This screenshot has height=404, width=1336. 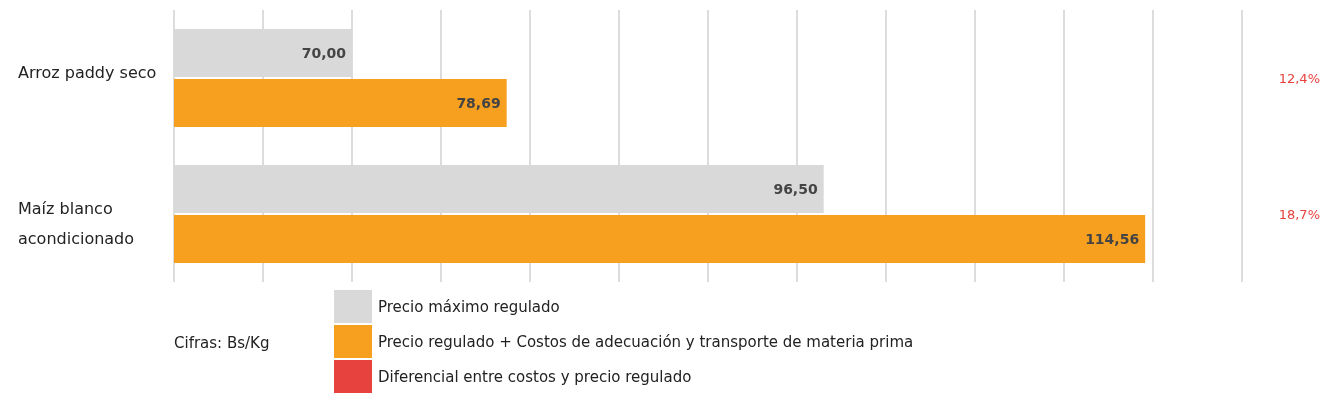 I want to click on legend-label: Precio regulado + Costos de adecuación y transporte de materia prima, so click(x=646, y=341).